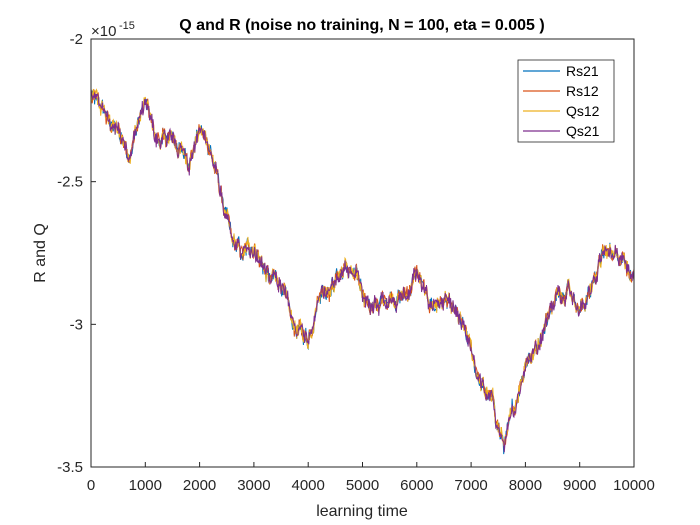  Describe the element at coordinates (70, 182) in the screenshot. I see `y-tick-label: -2.5` at that location.